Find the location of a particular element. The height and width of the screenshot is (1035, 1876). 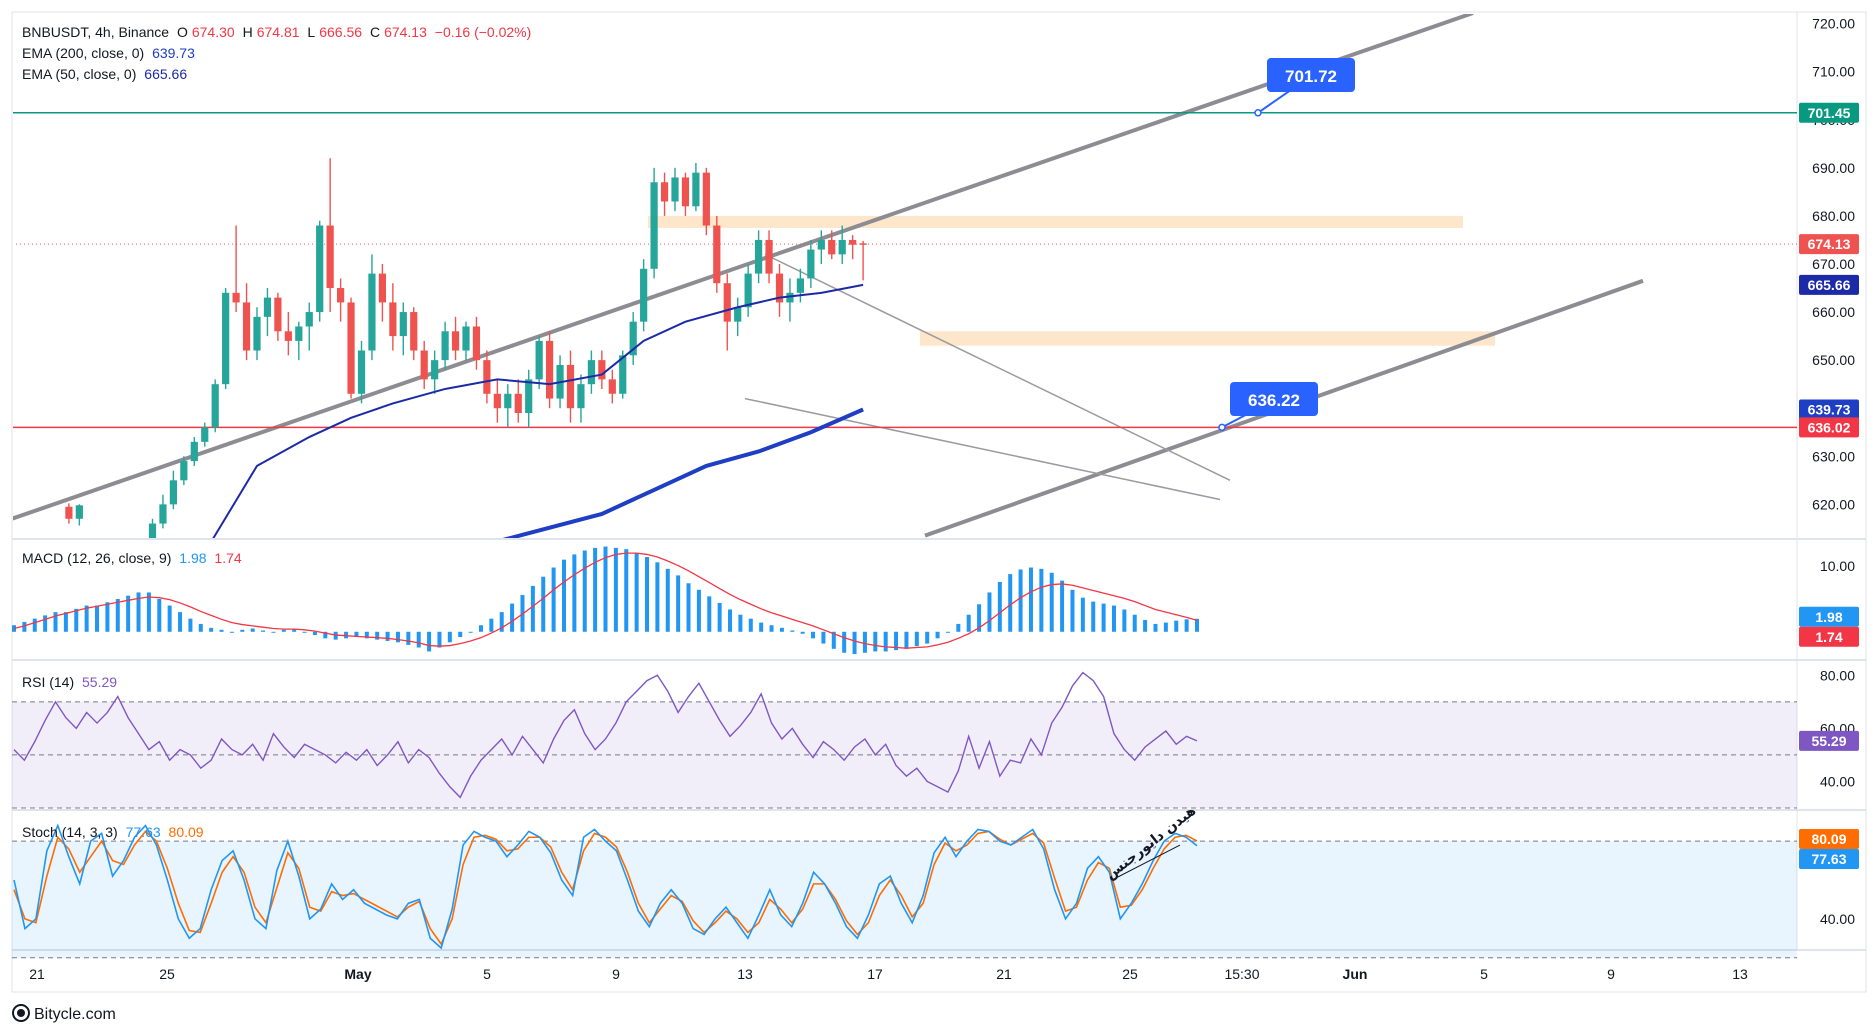

rsi-label: RSI (14) is located at coordinates (48, 682).